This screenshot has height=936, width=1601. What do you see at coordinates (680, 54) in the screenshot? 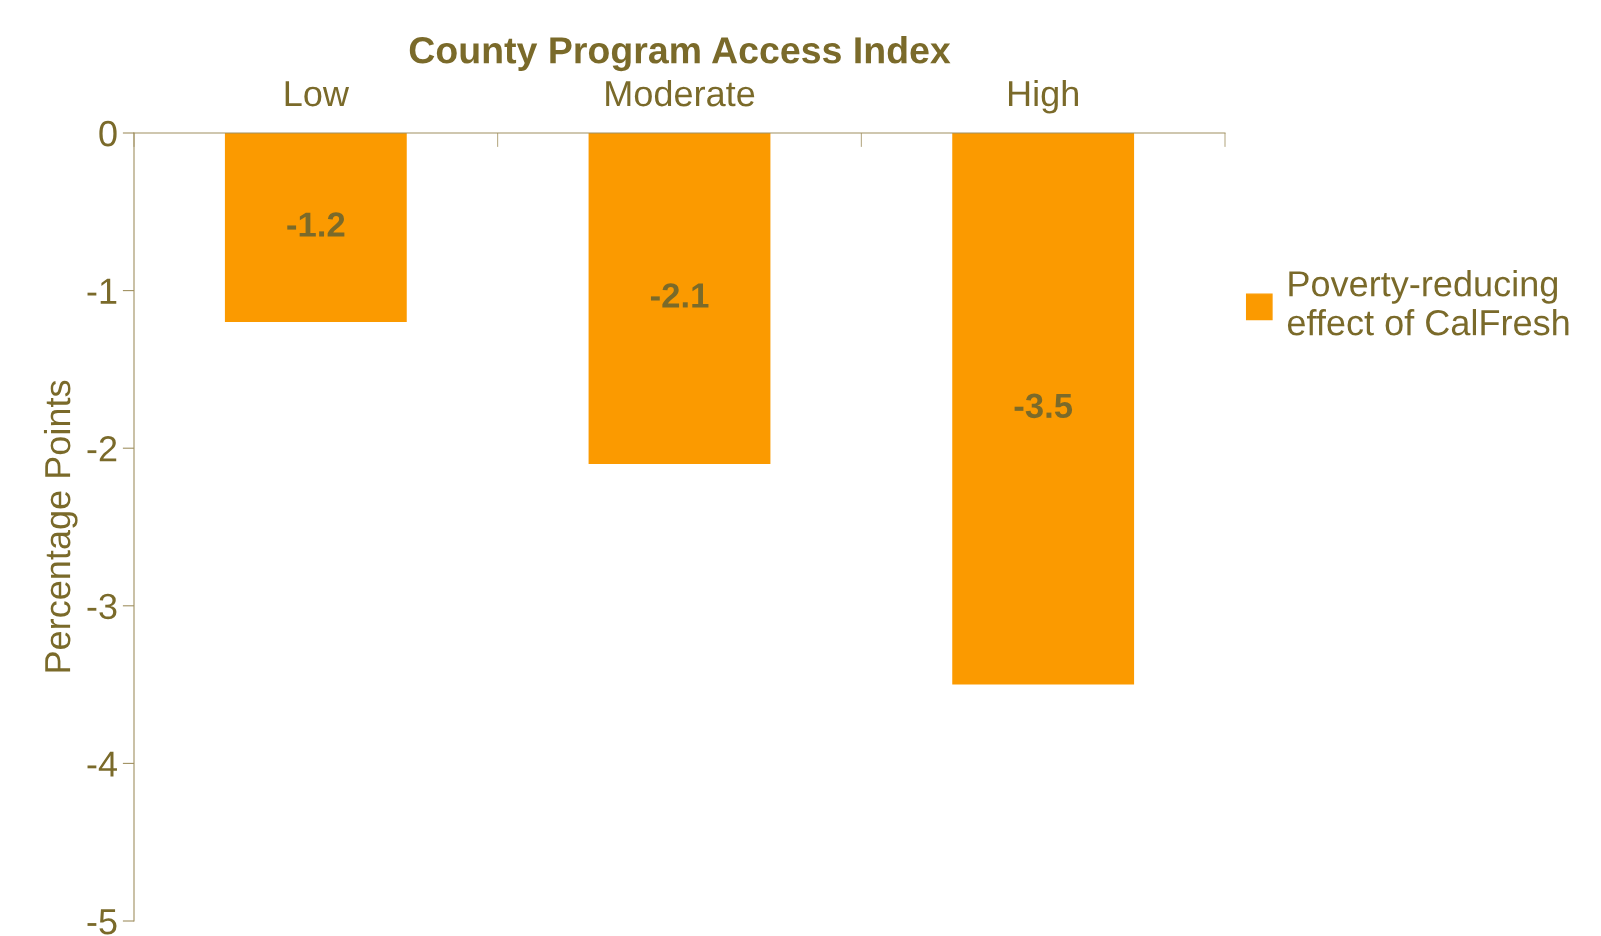
I see `x-axis-title: County Program Access Index` at bounding box center [680, 54].